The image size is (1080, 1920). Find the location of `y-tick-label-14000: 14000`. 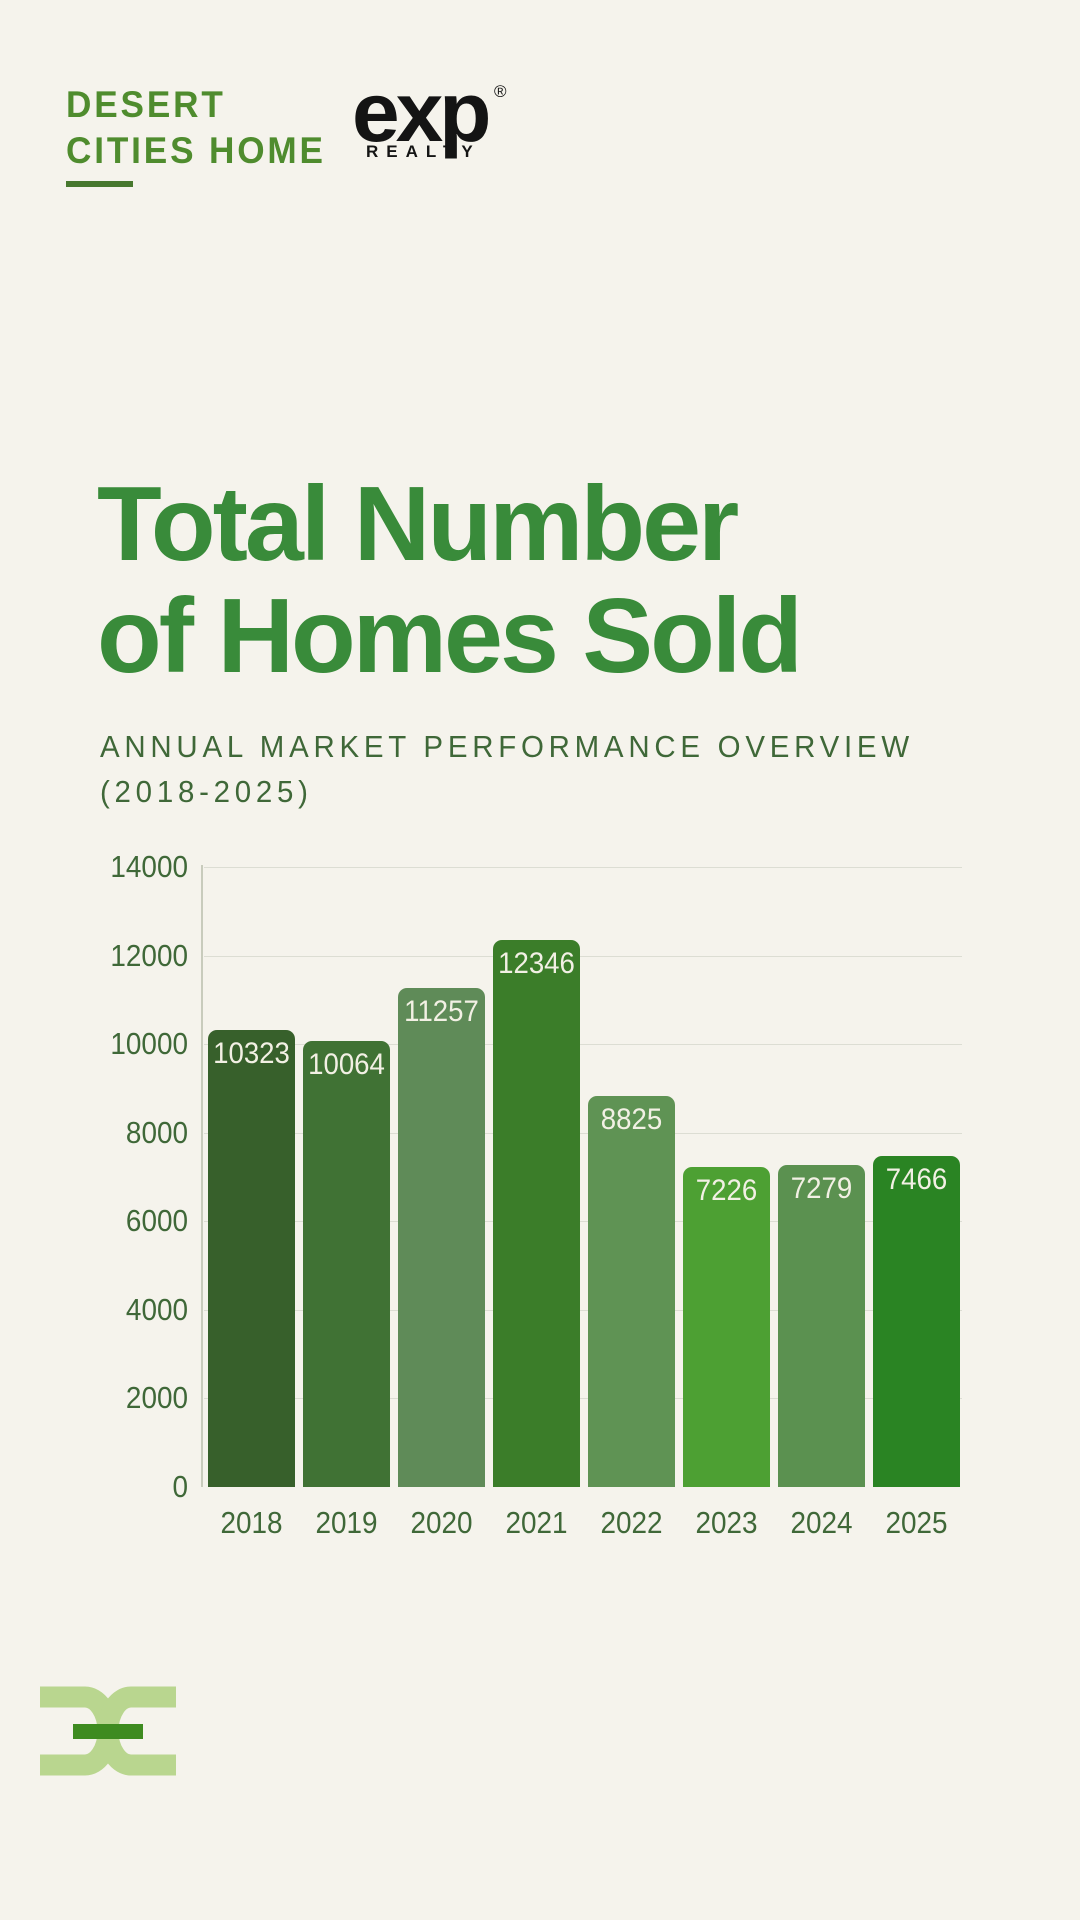

y-tick-label-14000: 14000 is located at coordinates (149, 866).